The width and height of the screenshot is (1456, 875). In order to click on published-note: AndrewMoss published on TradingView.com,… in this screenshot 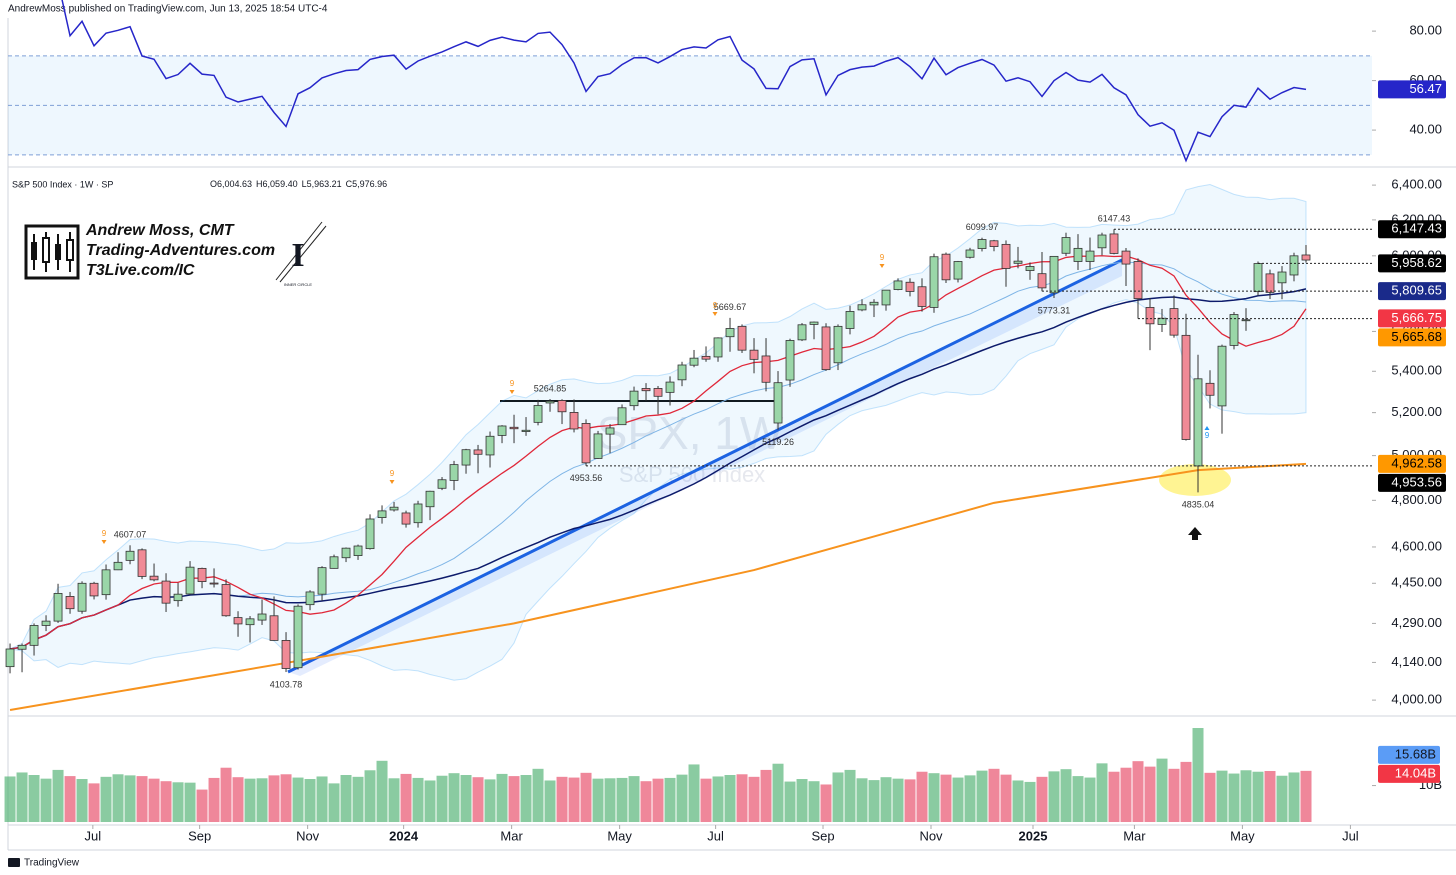, I will do `click(168, 9)`.